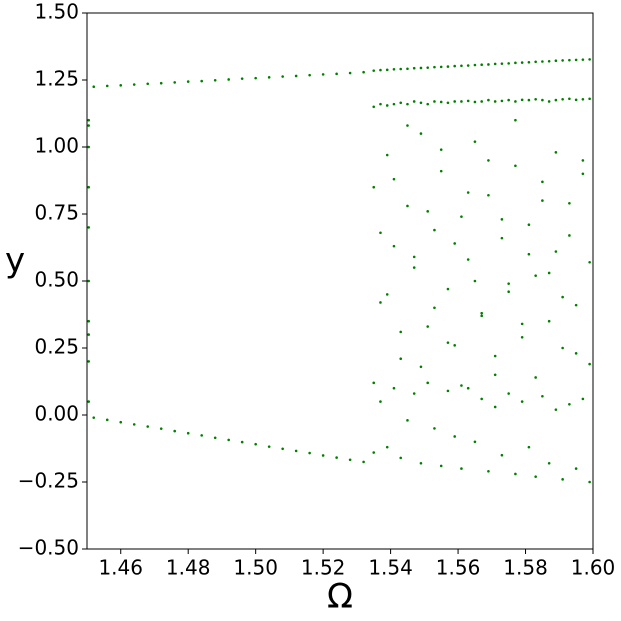 Image resolution: width=621 pixels, height=621 pixels. Describe the element at coordinates (525, 568) in the screenshot. I see `x-tick-label: 1.58` at that location.